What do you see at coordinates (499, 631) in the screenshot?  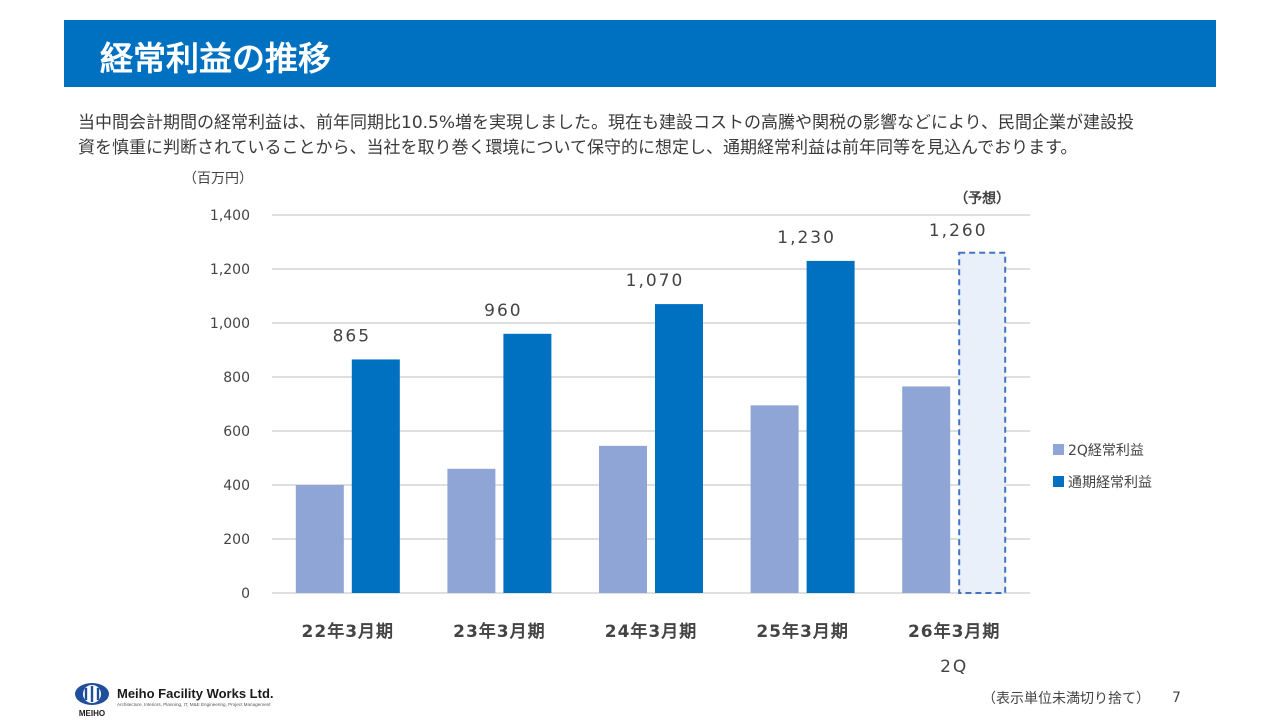 I see `x-tick-label: 23年3月期` at bounding box center [499, 631].